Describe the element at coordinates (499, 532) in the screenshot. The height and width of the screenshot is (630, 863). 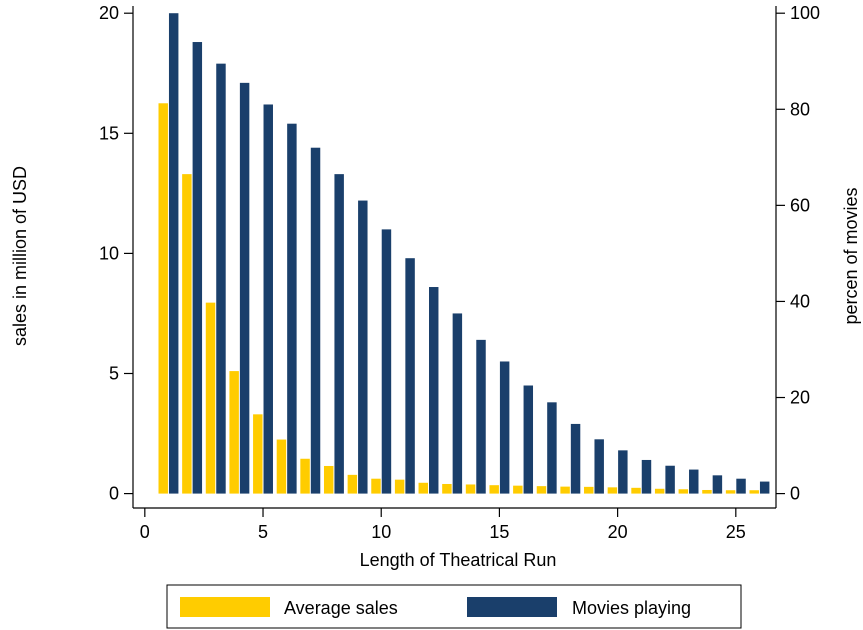
I see `x-tick-label-15: 15` at that location.